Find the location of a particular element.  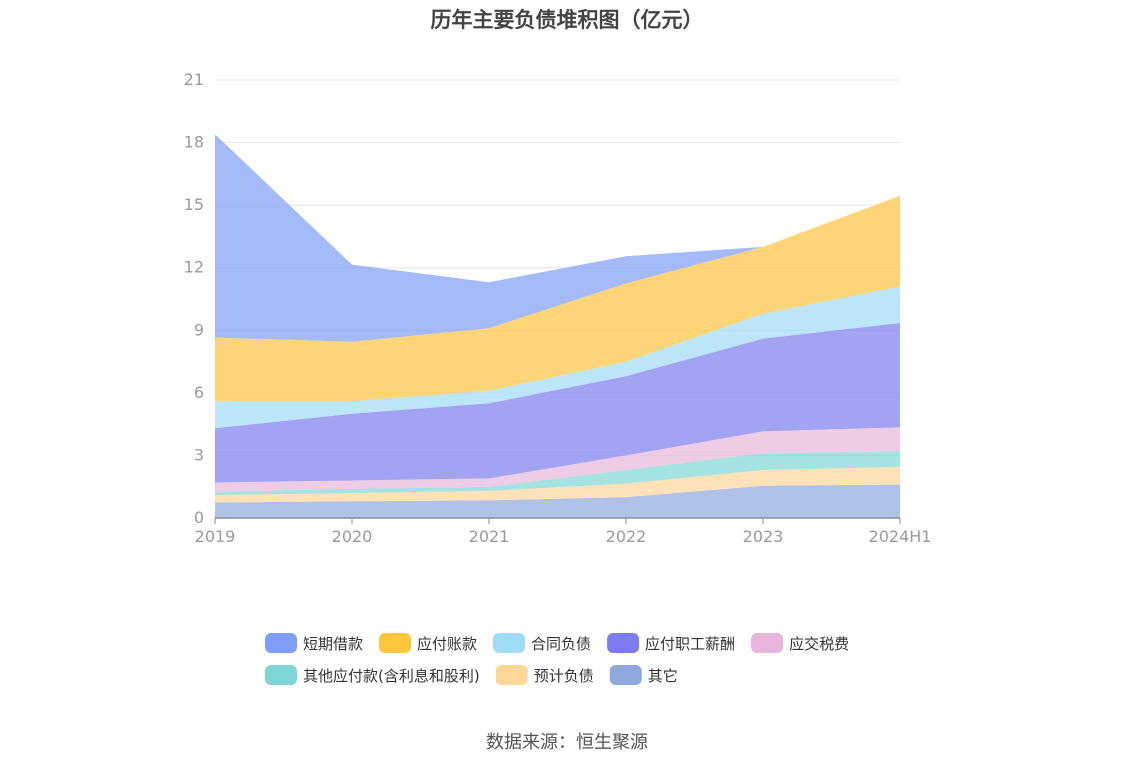

x-tick-label: 2020 is located at coordinates (352, 536).